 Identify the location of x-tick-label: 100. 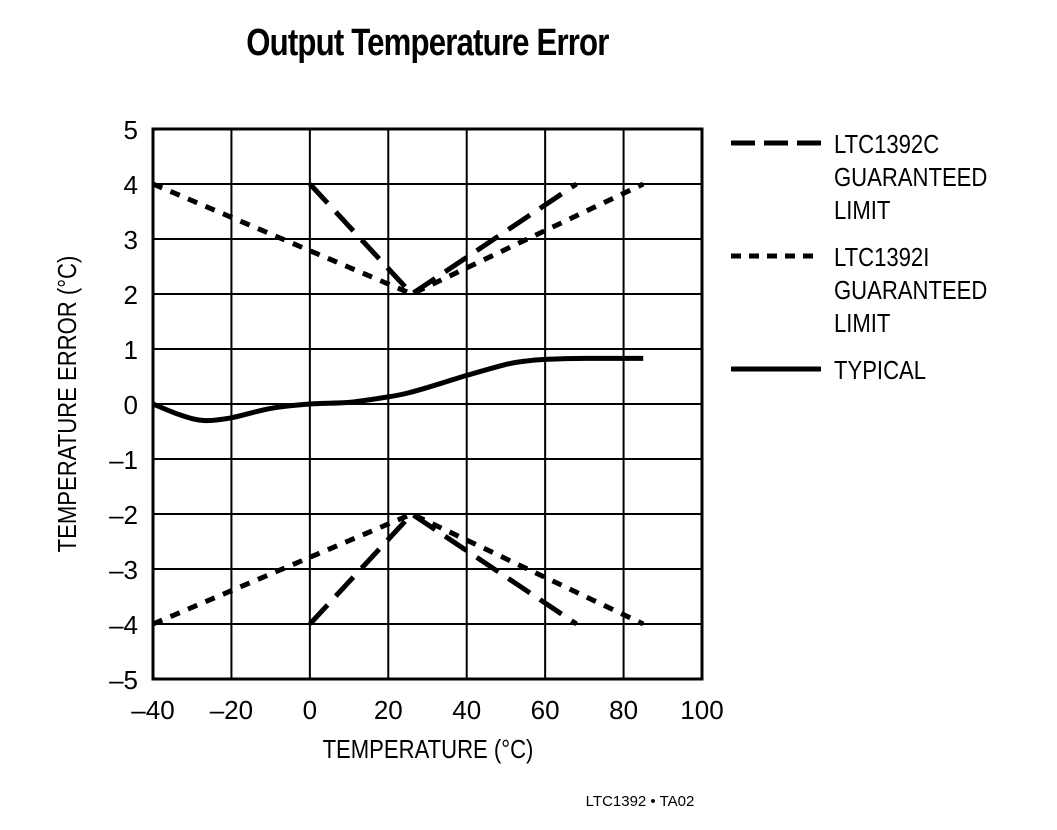
(701, 710).